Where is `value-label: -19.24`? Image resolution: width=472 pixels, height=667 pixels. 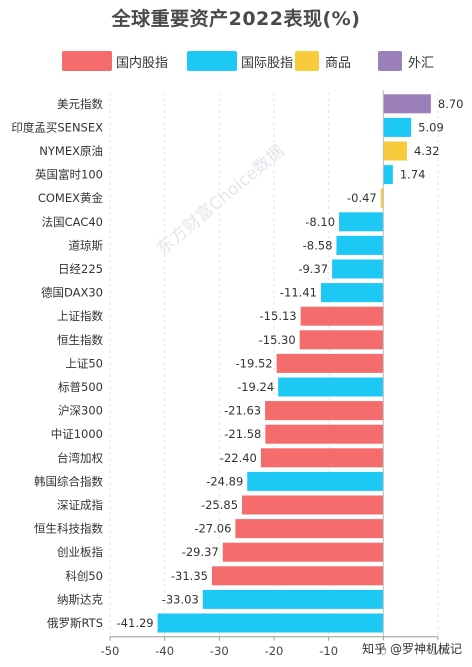 value-label: -19.24 is located at coordinates (255, 387).